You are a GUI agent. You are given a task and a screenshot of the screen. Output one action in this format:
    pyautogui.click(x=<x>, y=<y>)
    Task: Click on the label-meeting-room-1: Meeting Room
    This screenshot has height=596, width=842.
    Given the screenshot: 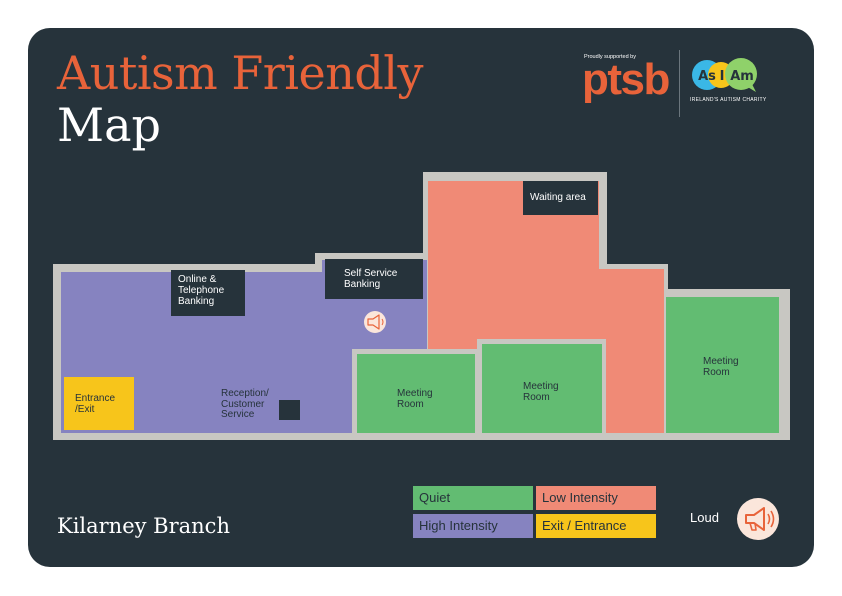 What is the action you would take?
    pyautogui.click(x=415, y=399)
    